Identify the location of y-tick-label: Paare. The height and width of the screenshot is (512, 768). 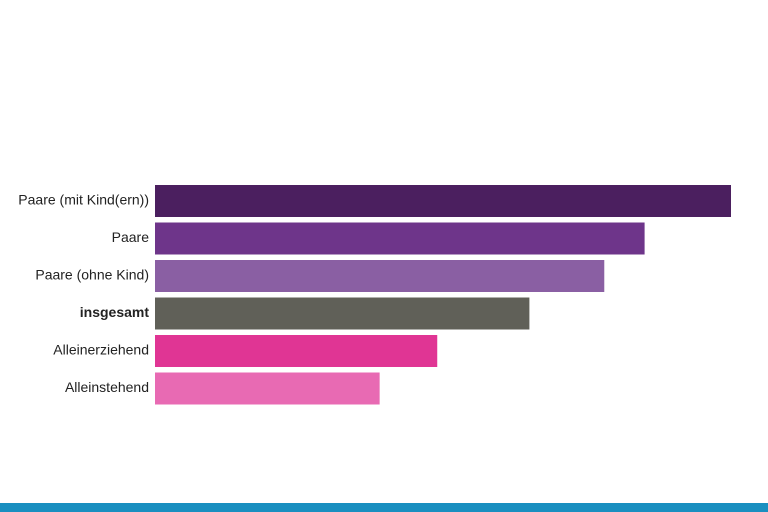
(131, 237).